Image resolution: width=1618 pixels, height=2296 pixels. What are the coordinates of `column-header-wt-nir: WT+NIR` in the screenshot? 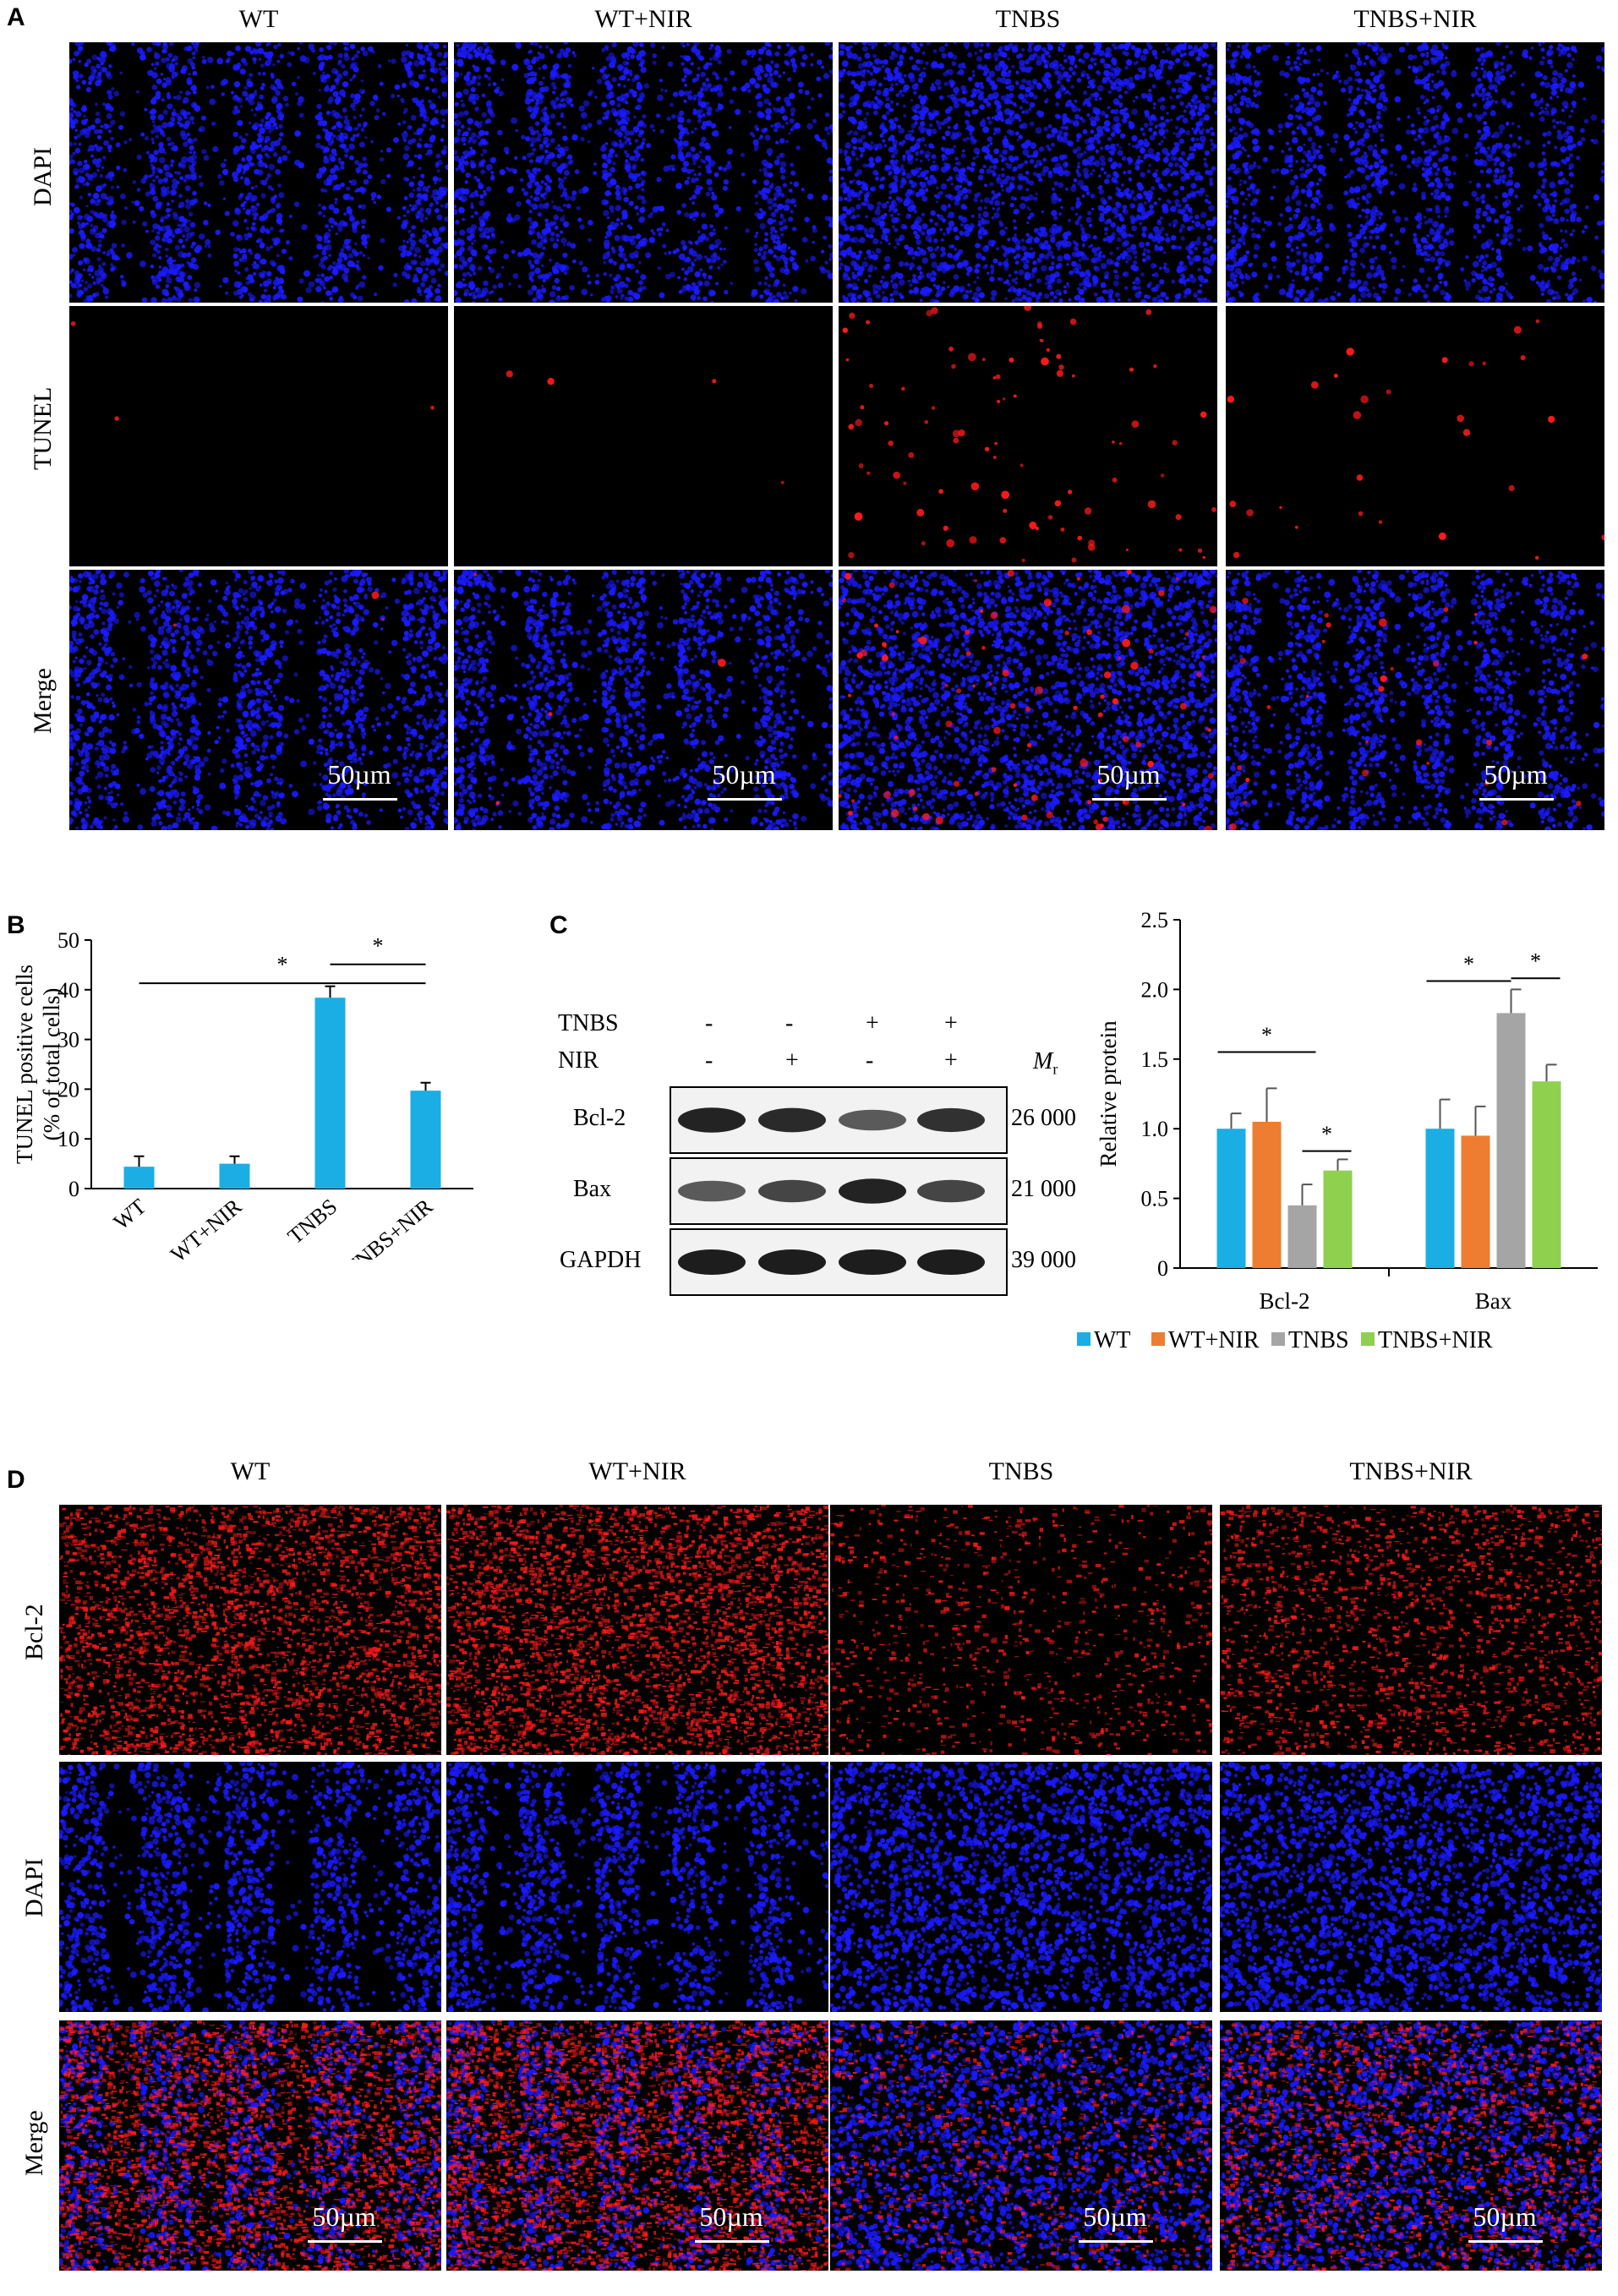 It's located at (637, 1471).